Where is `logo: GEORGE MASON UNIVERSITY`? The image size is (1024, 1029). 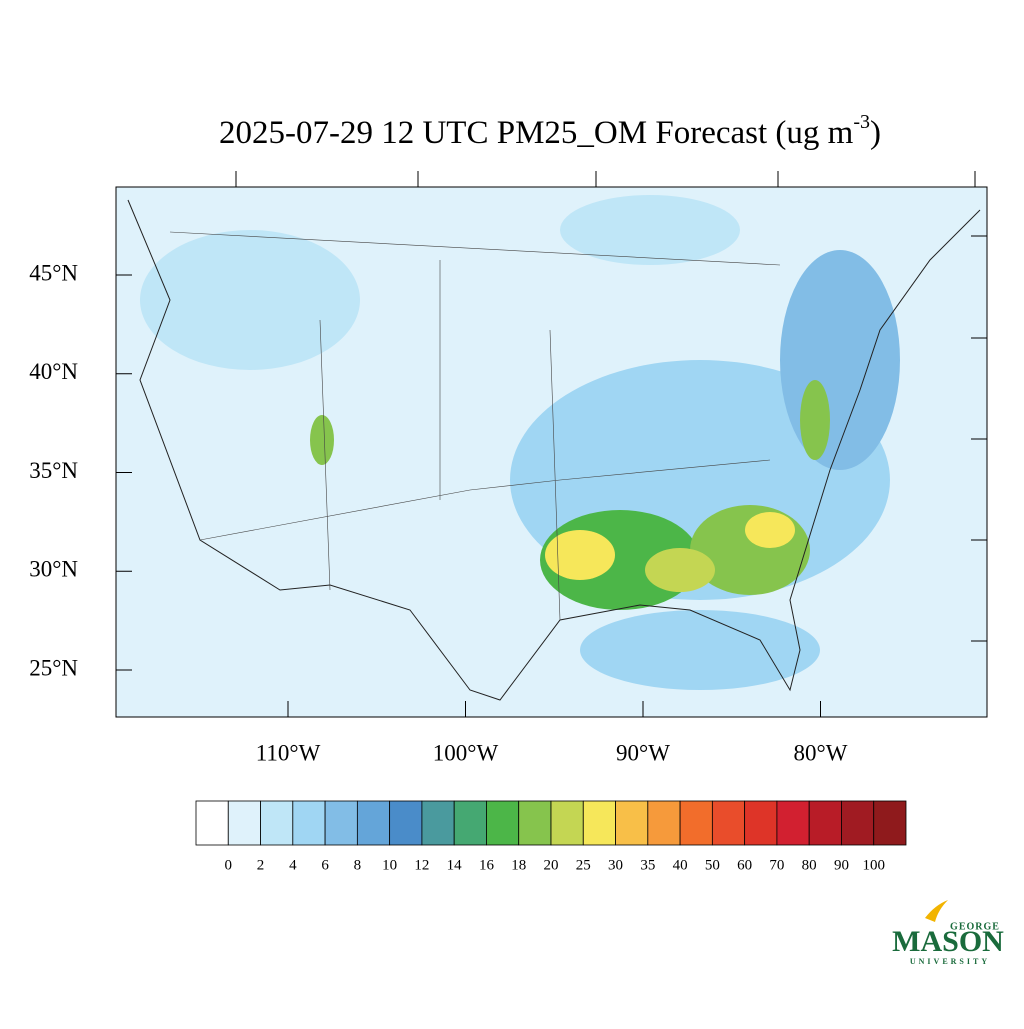
logo: GEORGE MASON UNIVERSITY is located at coordinates (948, 933).